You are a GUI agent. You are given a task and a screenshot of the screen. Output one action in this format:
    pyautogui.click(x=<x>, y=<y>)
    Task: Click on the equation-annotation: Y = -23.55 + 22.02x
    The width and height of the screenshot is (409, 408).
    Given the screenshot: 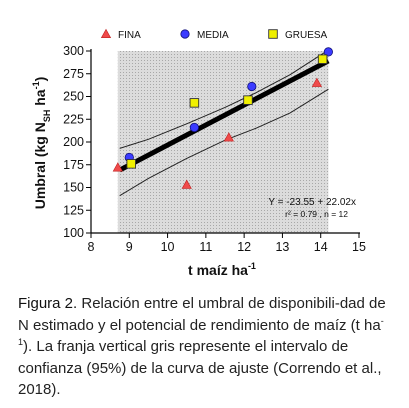 What is the action you would take?
    pyautogui.click(x=312, y=202)
    